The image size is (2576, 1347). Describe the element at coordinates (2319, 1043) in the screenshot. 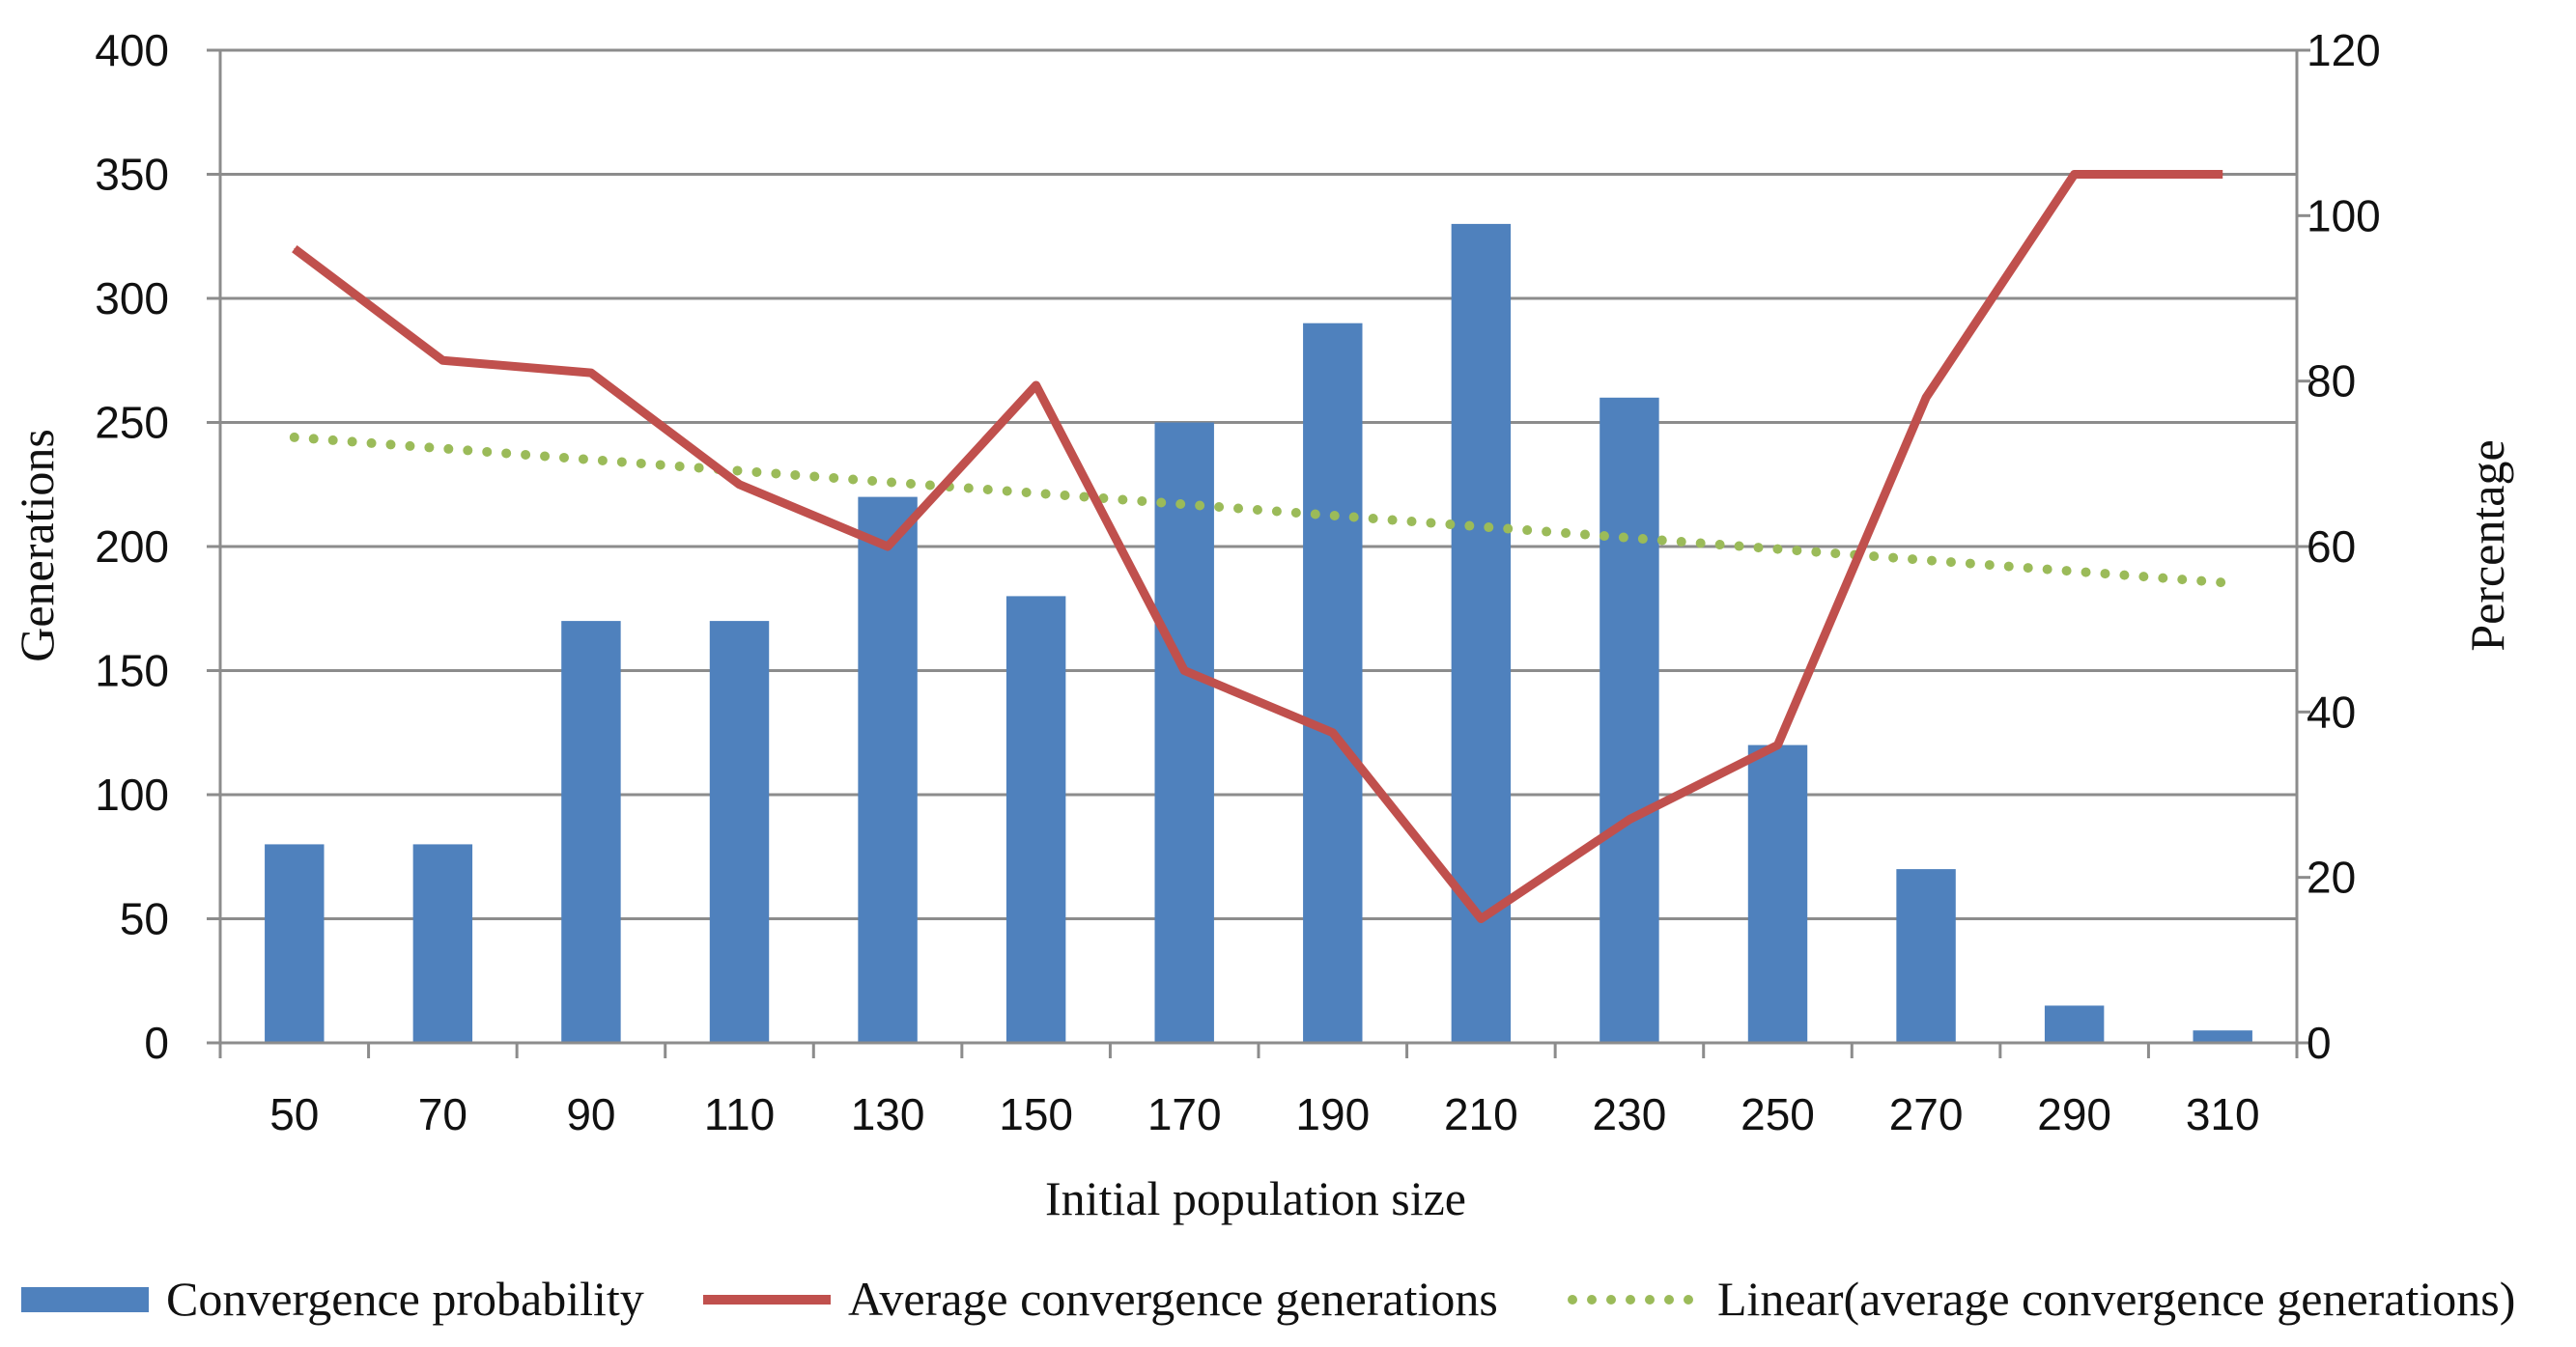

I see `right-tick-label: 0` at that location.